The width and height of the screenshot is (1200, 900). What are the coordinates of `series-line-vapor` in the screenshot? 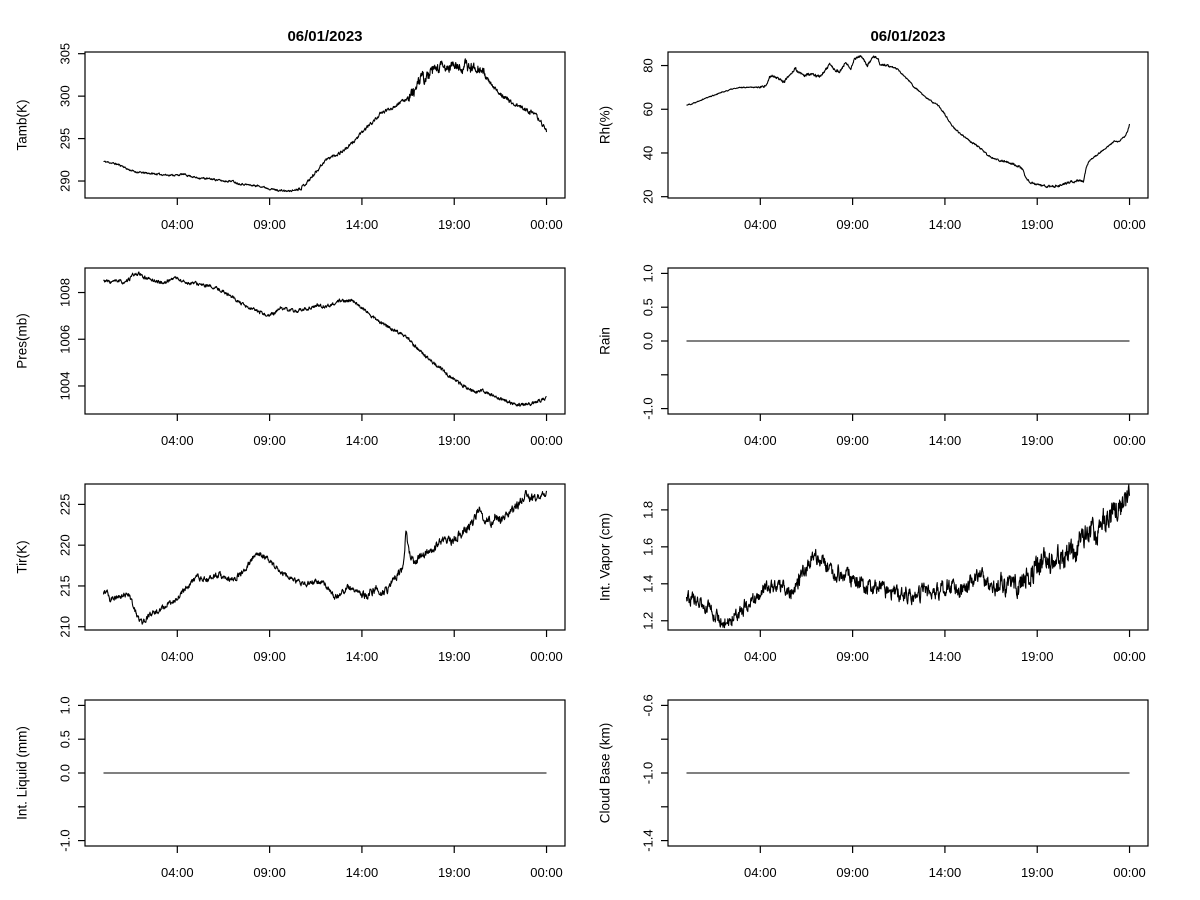 It's located at (908, 556).